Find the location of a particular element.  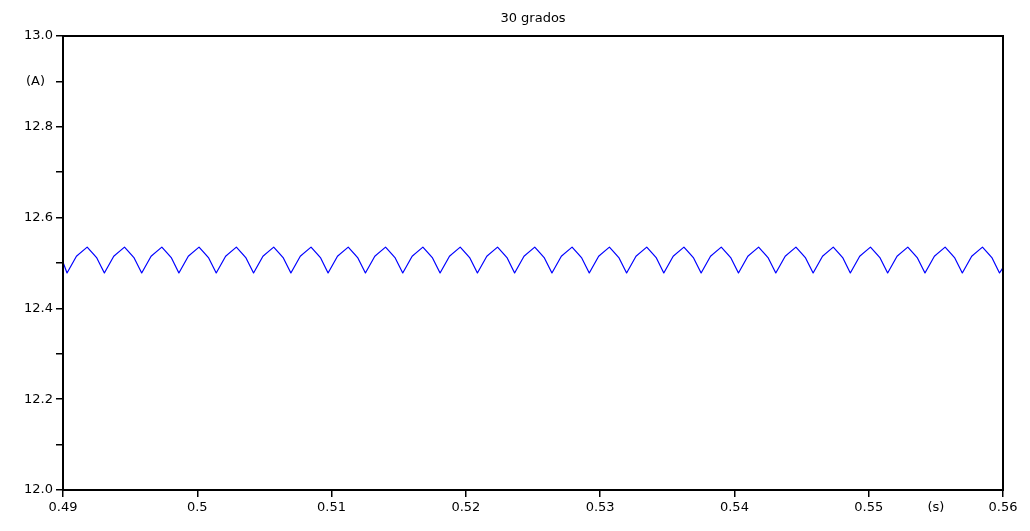

x-axis-title: (s) is located at coordinates (936, 506).